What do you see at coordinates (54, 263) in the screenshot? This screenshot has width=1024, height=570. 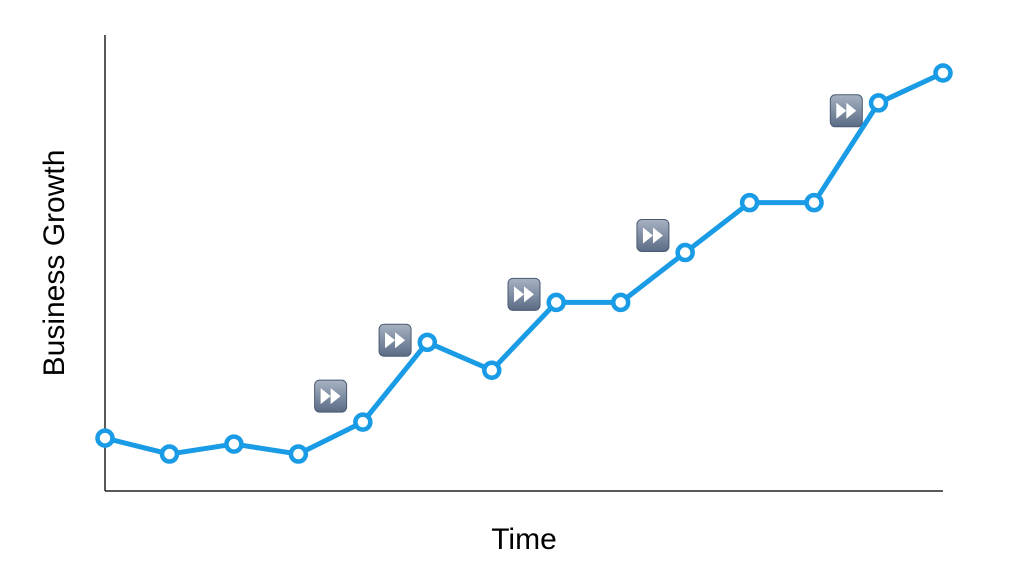 I see `y-axis-title: Business Growth` at bounding box center [54, 263].